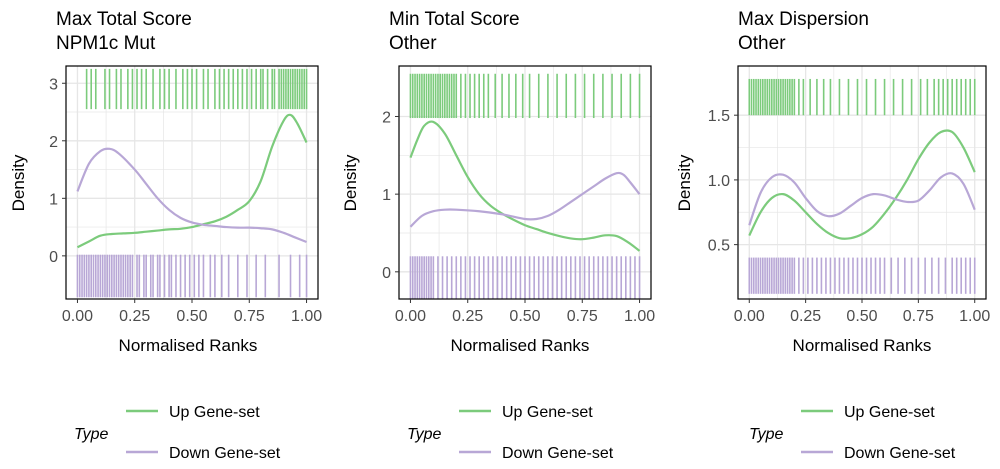  I want to click on panel-3-x-tick-label: 0.75, so click(918, 316).